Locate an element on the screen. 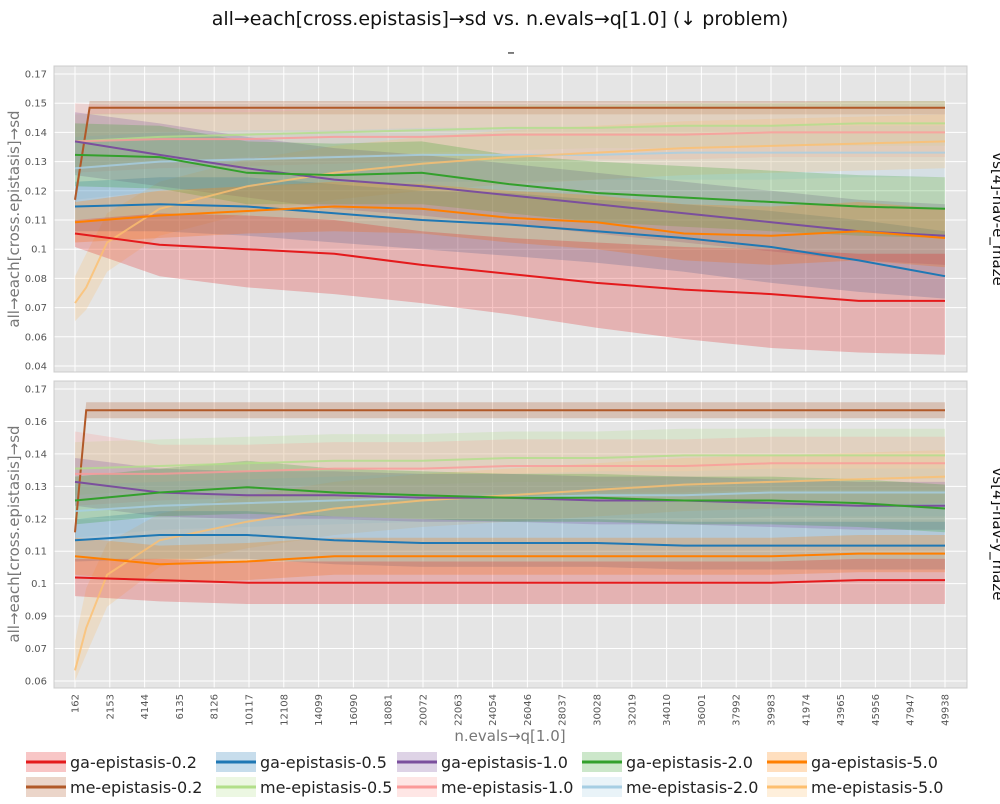 Image resolution: width=1000 pixels, height=804 pixels. x-tick-label: 22063 is located at coordinates (458, 710).